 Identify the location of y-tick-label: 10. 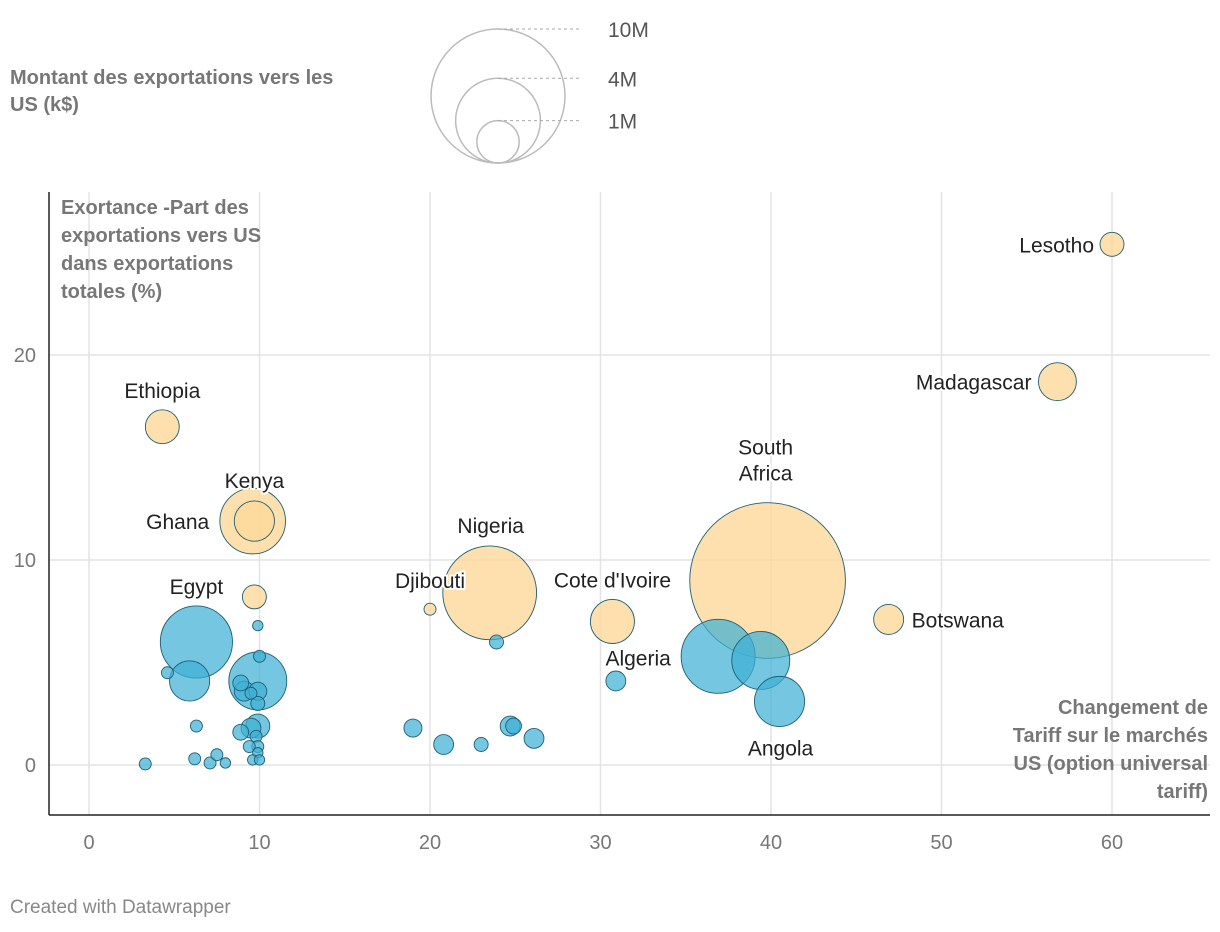
(25, 561).